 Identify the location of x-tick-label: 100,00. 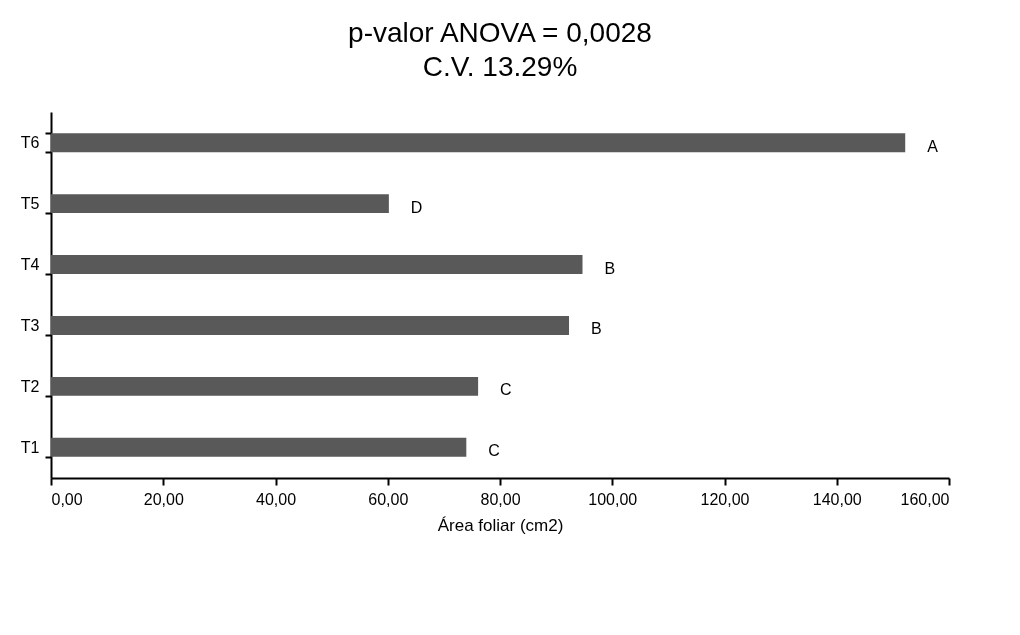
(613, 499).